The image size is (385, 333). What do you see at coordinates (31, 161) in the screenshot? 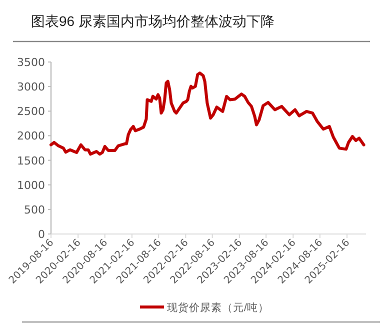
I see `y-tick-label: 1500` at bounding box center [31, 161].